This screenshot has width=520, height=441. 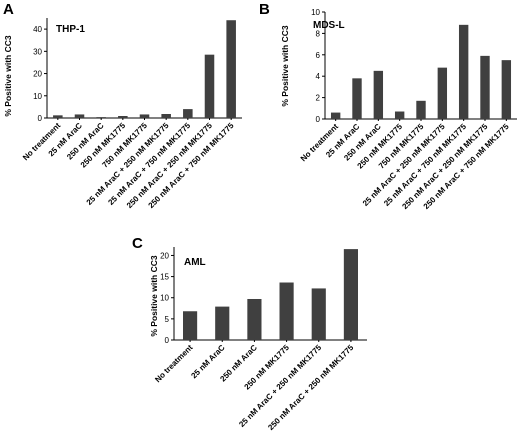 I want to click on bar-b-25-nm-arac, so click(x=357, y=98).